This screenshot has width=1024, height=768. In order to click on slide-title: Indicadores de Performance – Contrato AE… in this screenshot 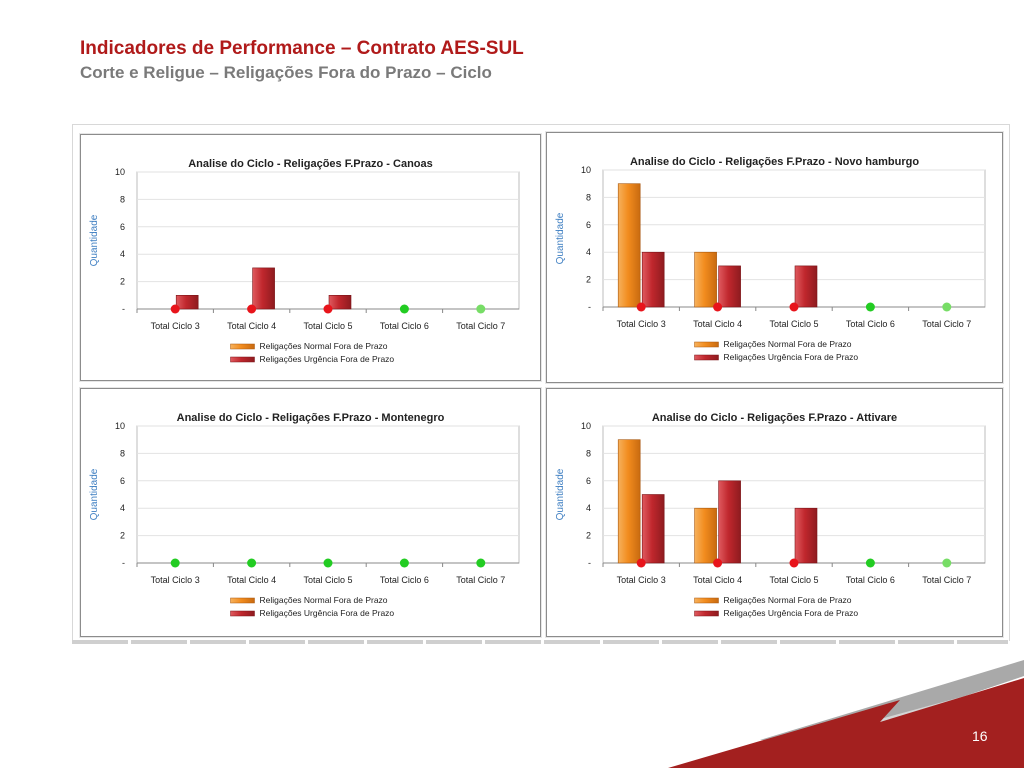, I will do `click(302, 48)`.